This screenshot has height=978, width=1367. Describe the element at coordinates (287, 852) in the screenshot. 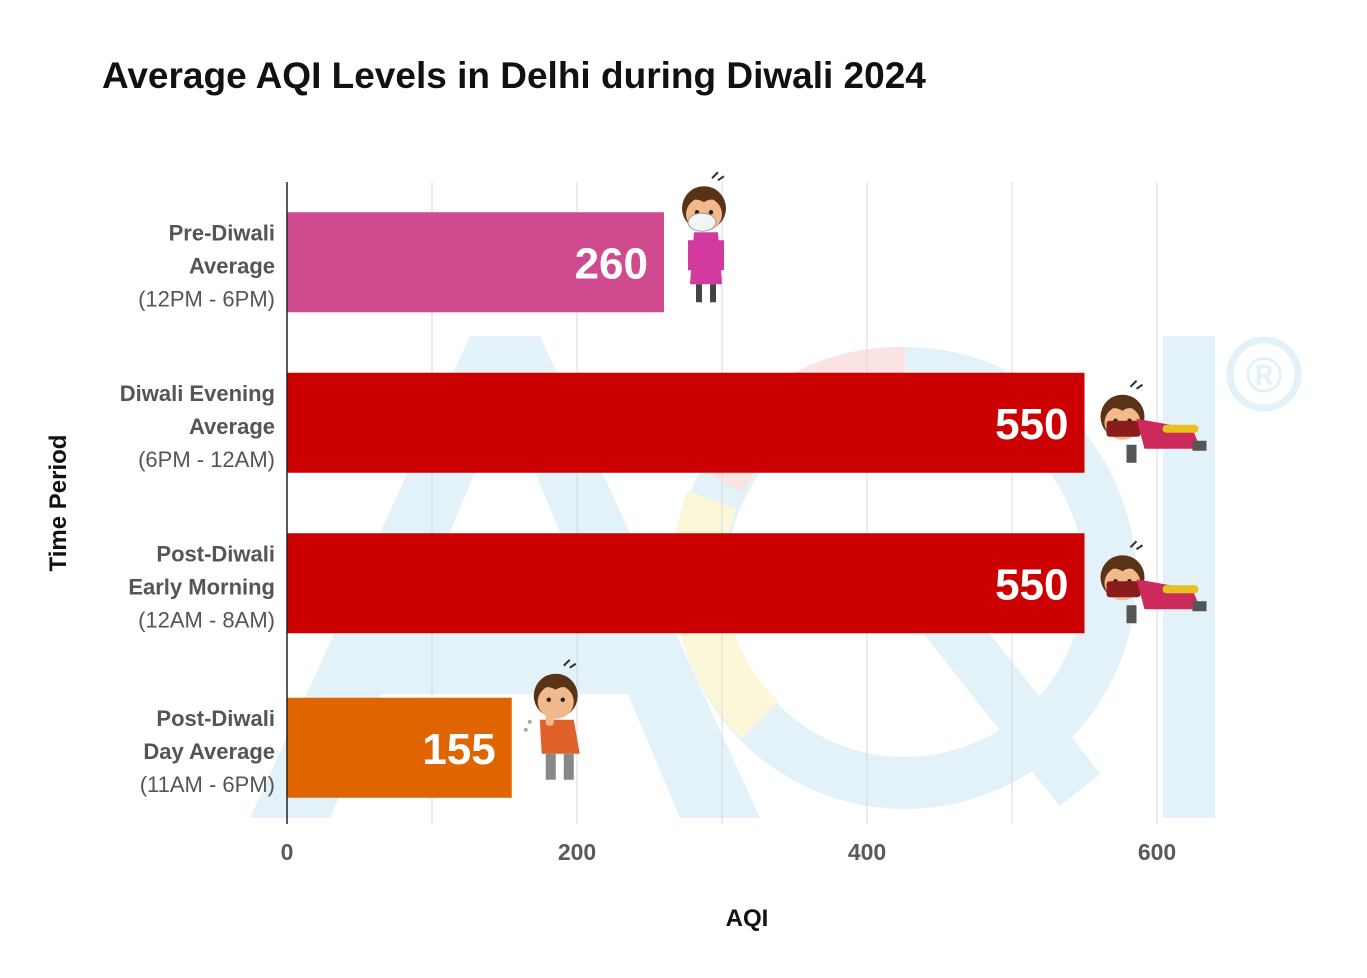

I see `x-tick-label: 0` at that location.